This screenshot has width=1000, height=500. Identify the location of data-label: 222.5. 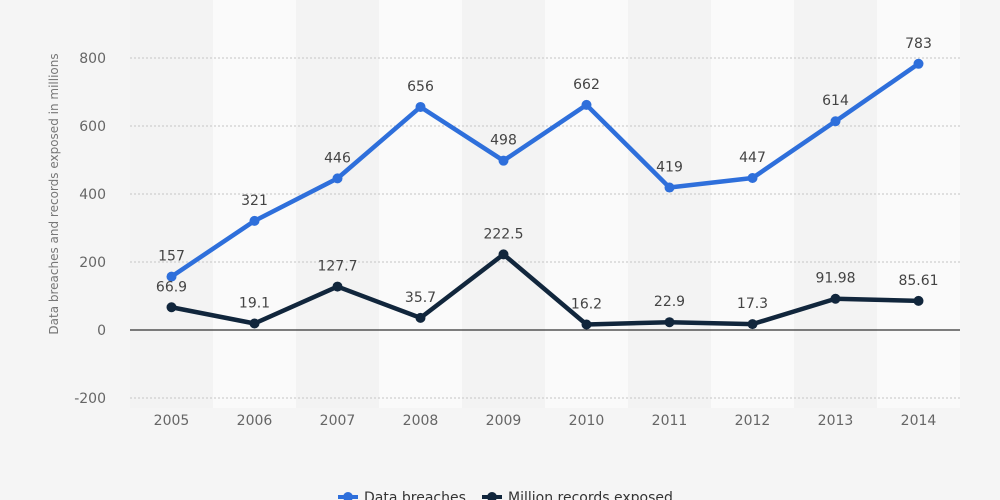
(503, 234).